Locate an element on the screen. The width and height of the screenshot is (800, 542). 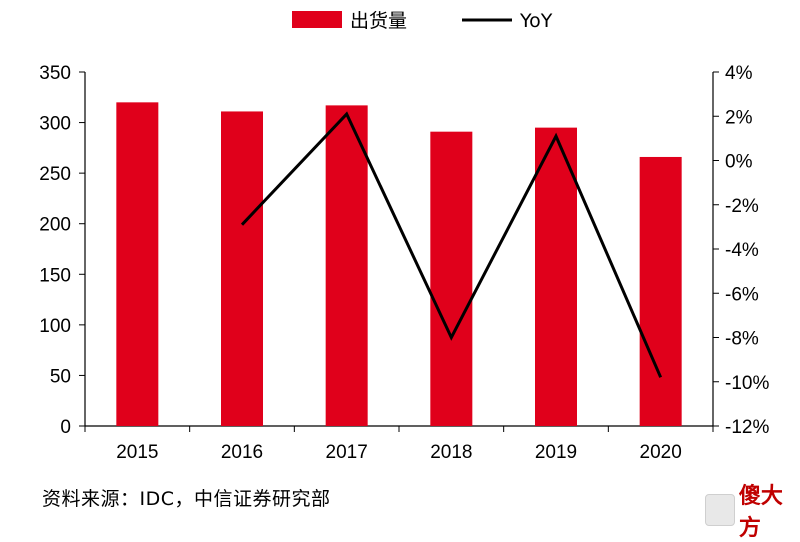
left-tick-label: 300 is located at coordinates (55, 124).